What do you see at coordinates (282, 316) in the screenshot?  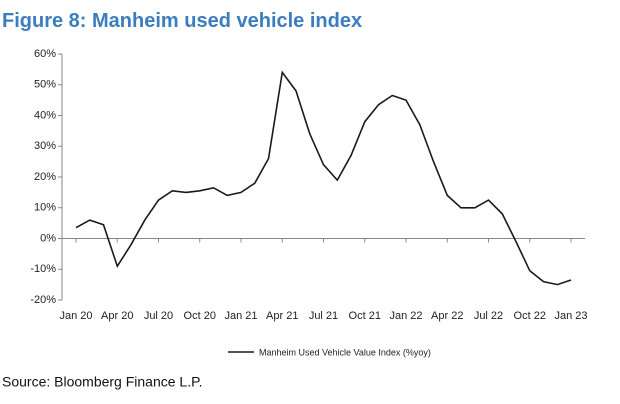 I see `x-tick-label: Apr 21` at bounding box center [282, 316].